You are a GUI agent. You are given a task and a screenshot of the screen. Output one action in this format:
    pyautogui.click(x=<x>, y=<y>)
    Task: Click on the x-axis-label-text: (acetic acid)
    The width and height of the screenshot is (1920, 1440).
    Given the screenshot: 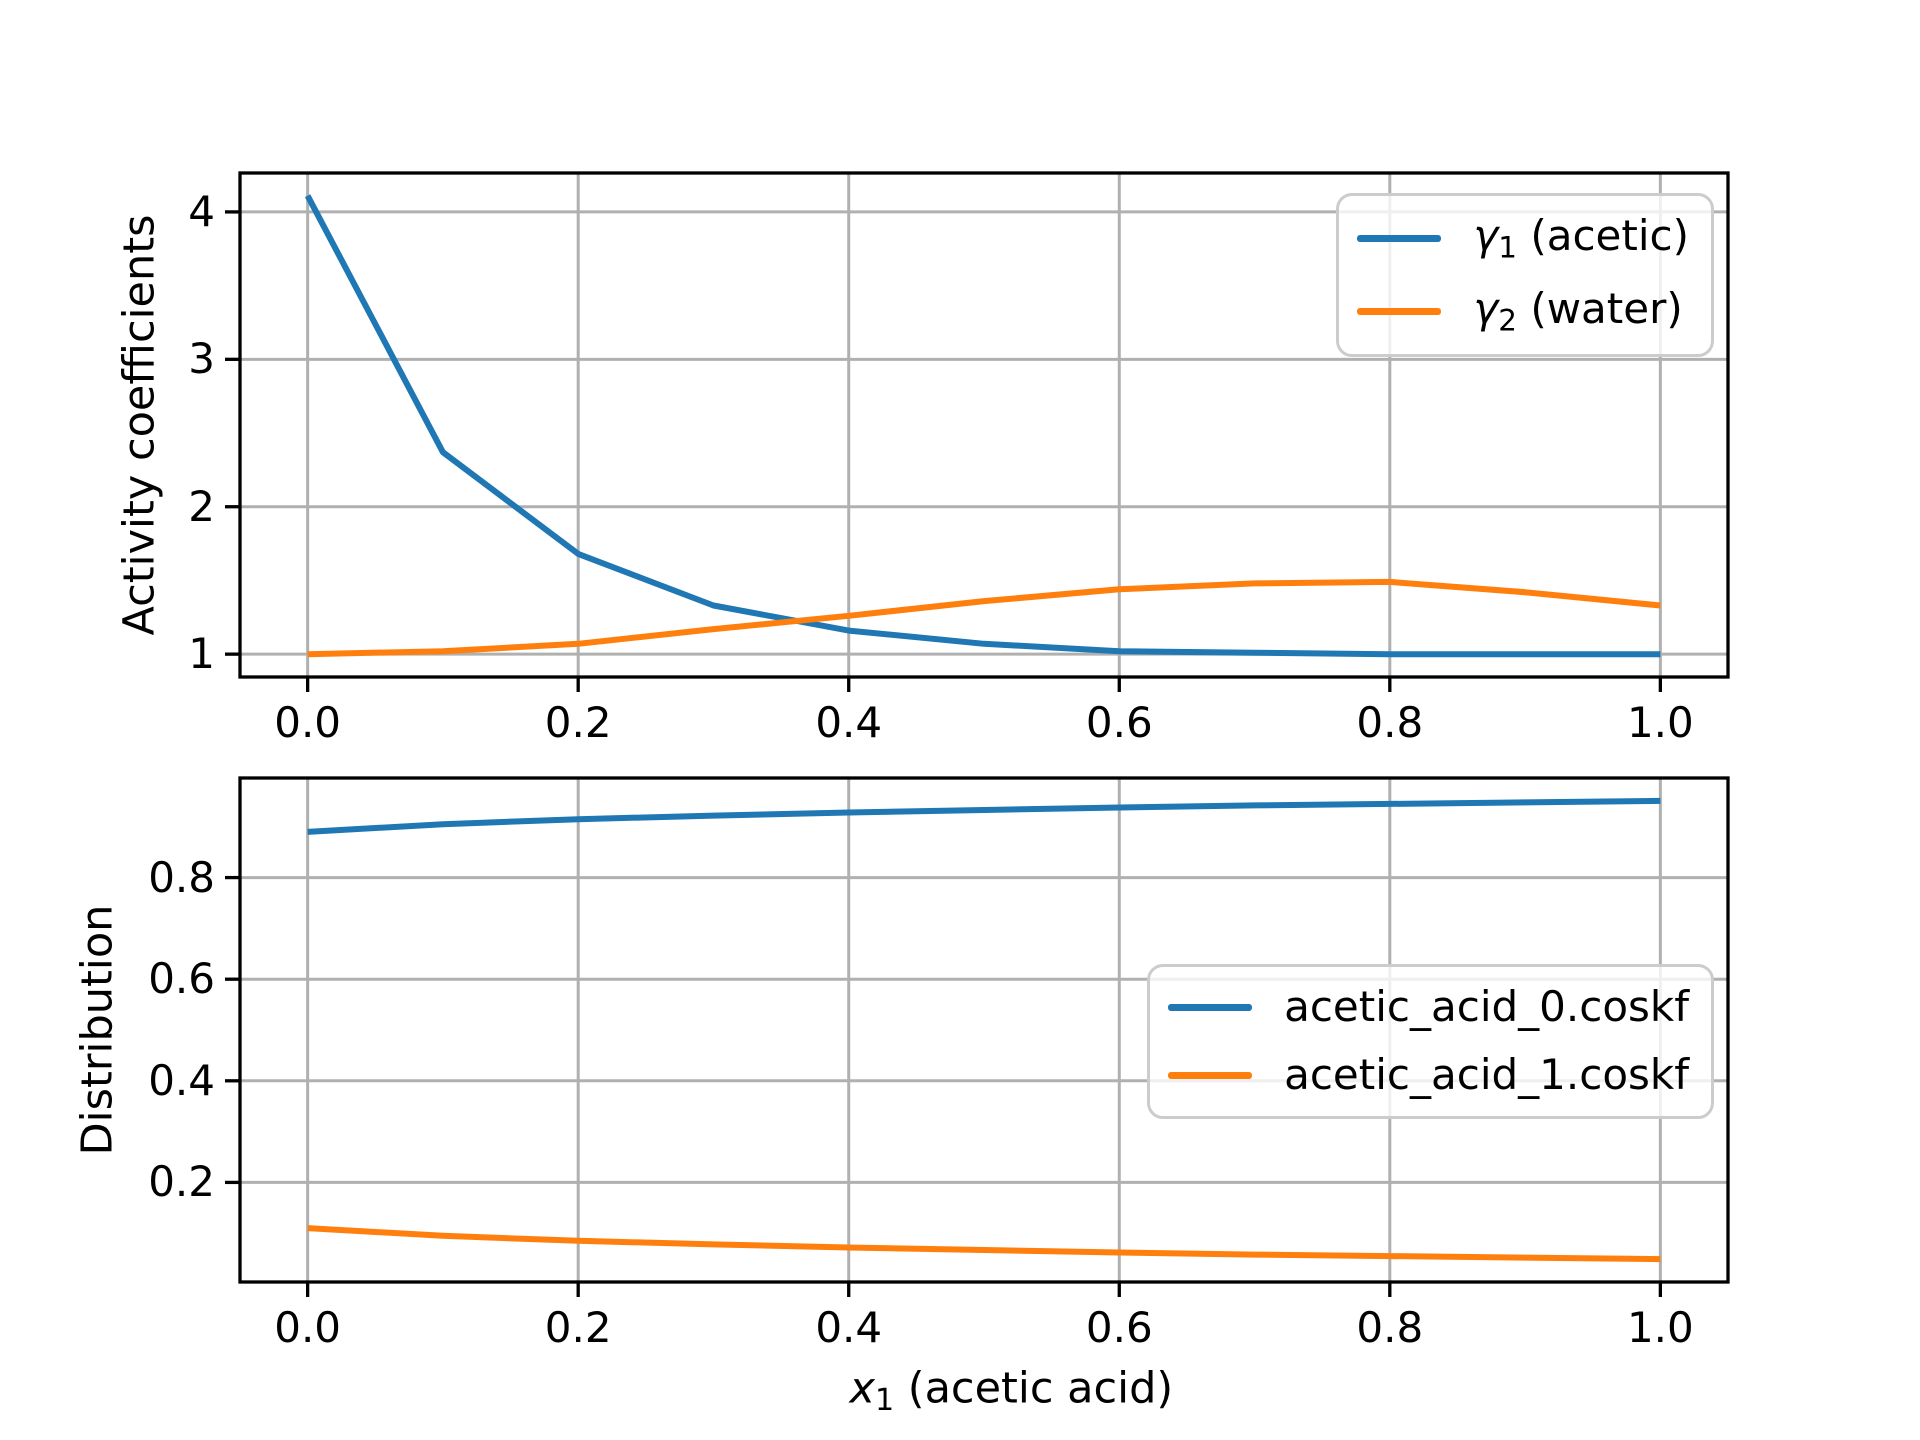 What is the action you would take?
    pyautogui.click(x=1034, y=1388)
    